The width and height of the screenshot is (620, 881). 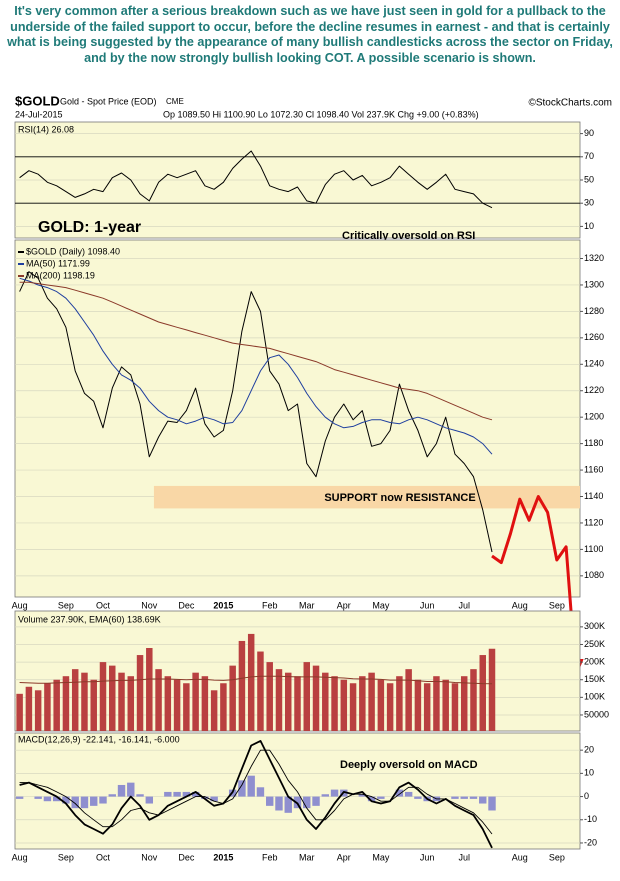 I want to click on y-tick-label: 1200, so click(x=594, y=417).